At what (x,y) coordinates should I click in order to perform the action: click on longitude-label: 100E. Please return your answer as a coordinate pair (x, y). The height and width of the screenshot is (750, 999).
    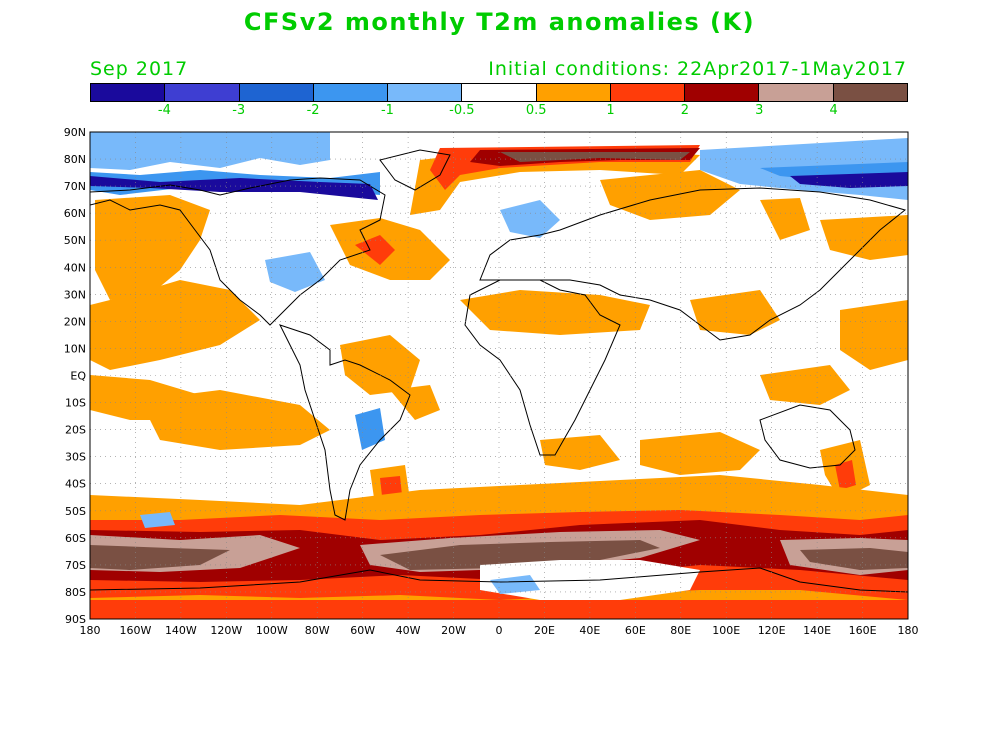
    Looking at the image, I should click on (726, 630).